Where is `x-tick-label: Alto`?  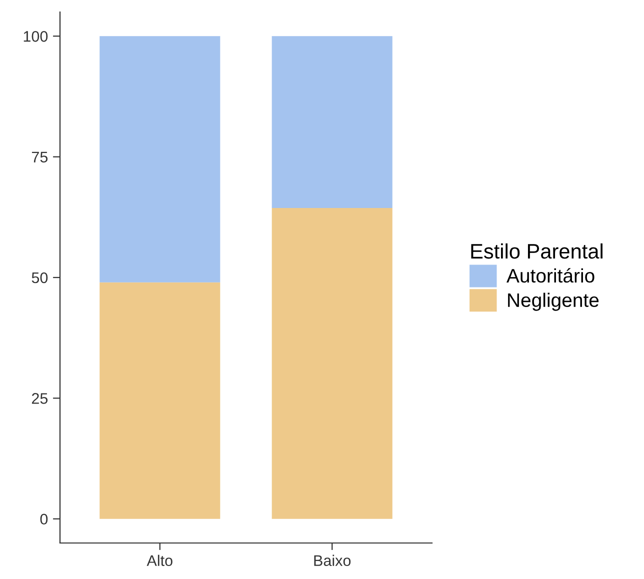 x-tick-label: Alto is located at coordinates (159, 560).